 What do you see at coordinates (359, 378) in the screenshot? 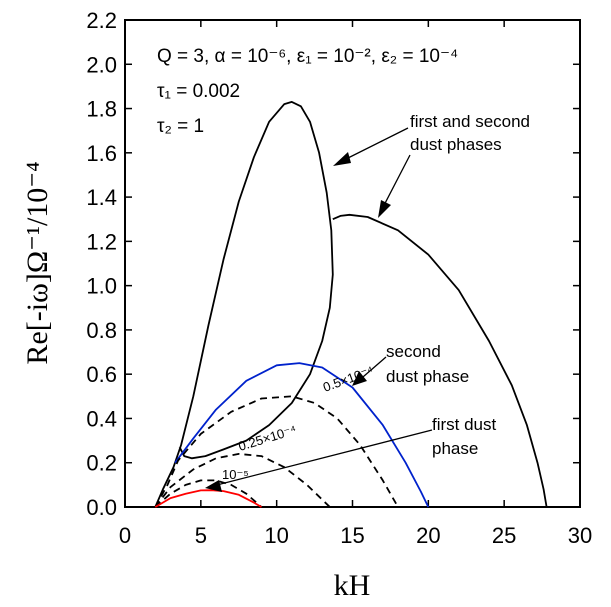
I see `arrowhead-second-phase` at bounding box center [359, 378].